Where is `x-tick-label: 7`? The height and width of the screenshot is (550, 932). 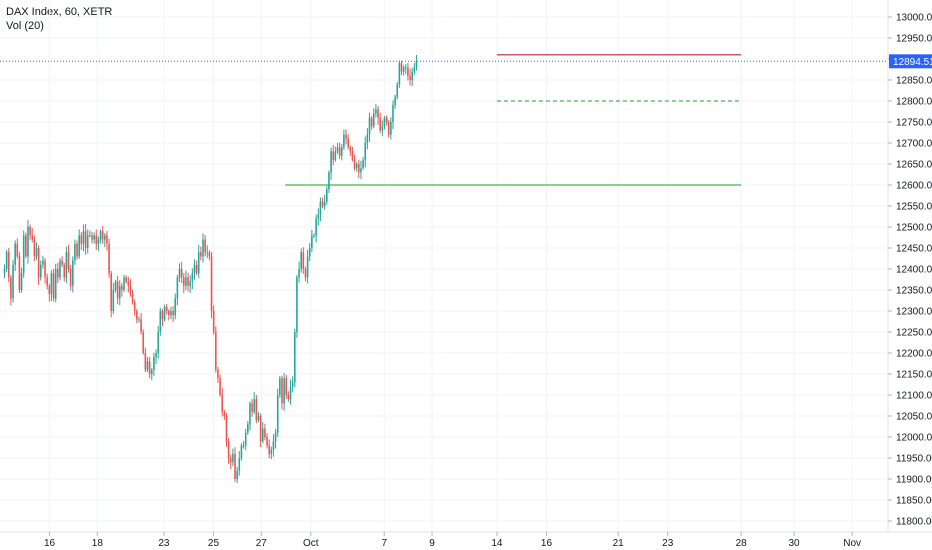 x-tick-label: 7 is located at coordinates (384, 543).